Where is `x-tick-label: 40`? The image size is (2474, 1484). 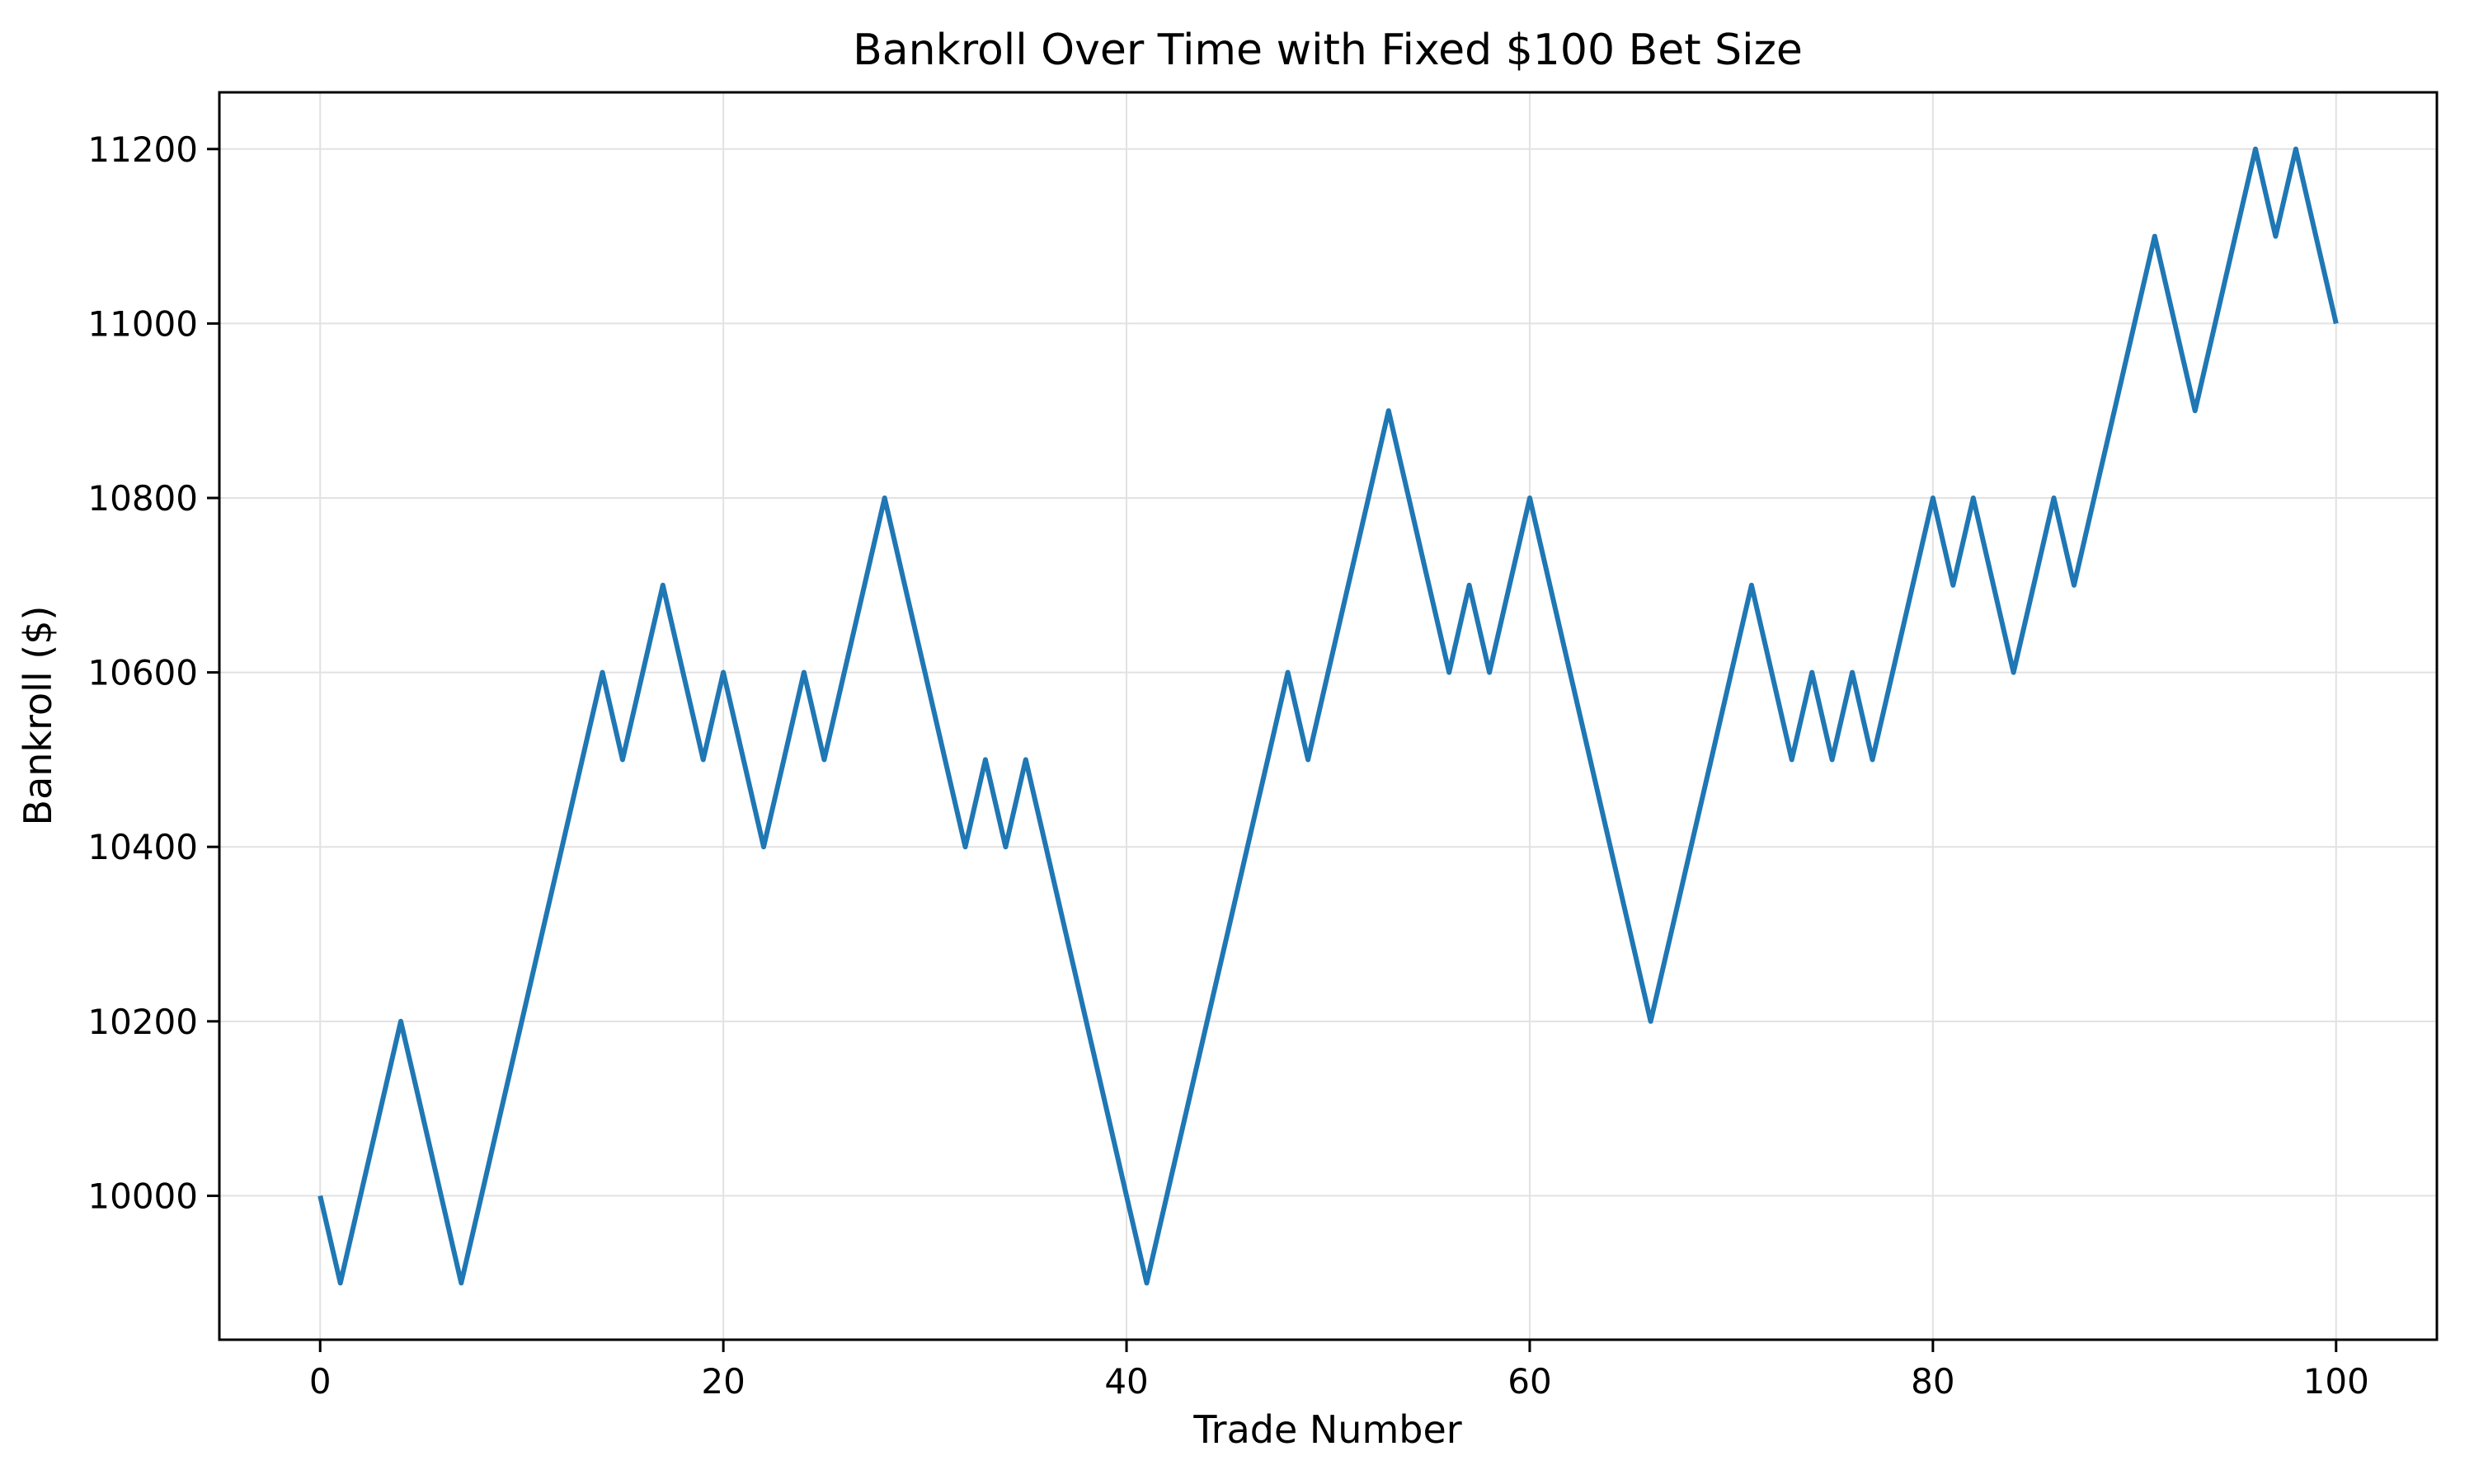
x-tick-label: 40 is located at coordinates (1126, 1381).